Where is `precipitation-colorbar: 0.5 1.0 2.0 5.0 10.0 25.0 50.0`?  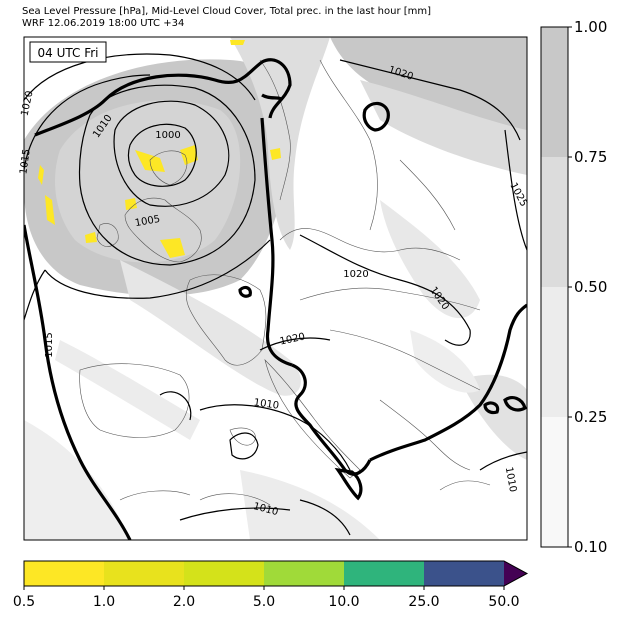
precipitation-colorbar: 0.5 1.0 2.0 5.0 10.0 25.0 50.0 is located at coordinates (271, 585).